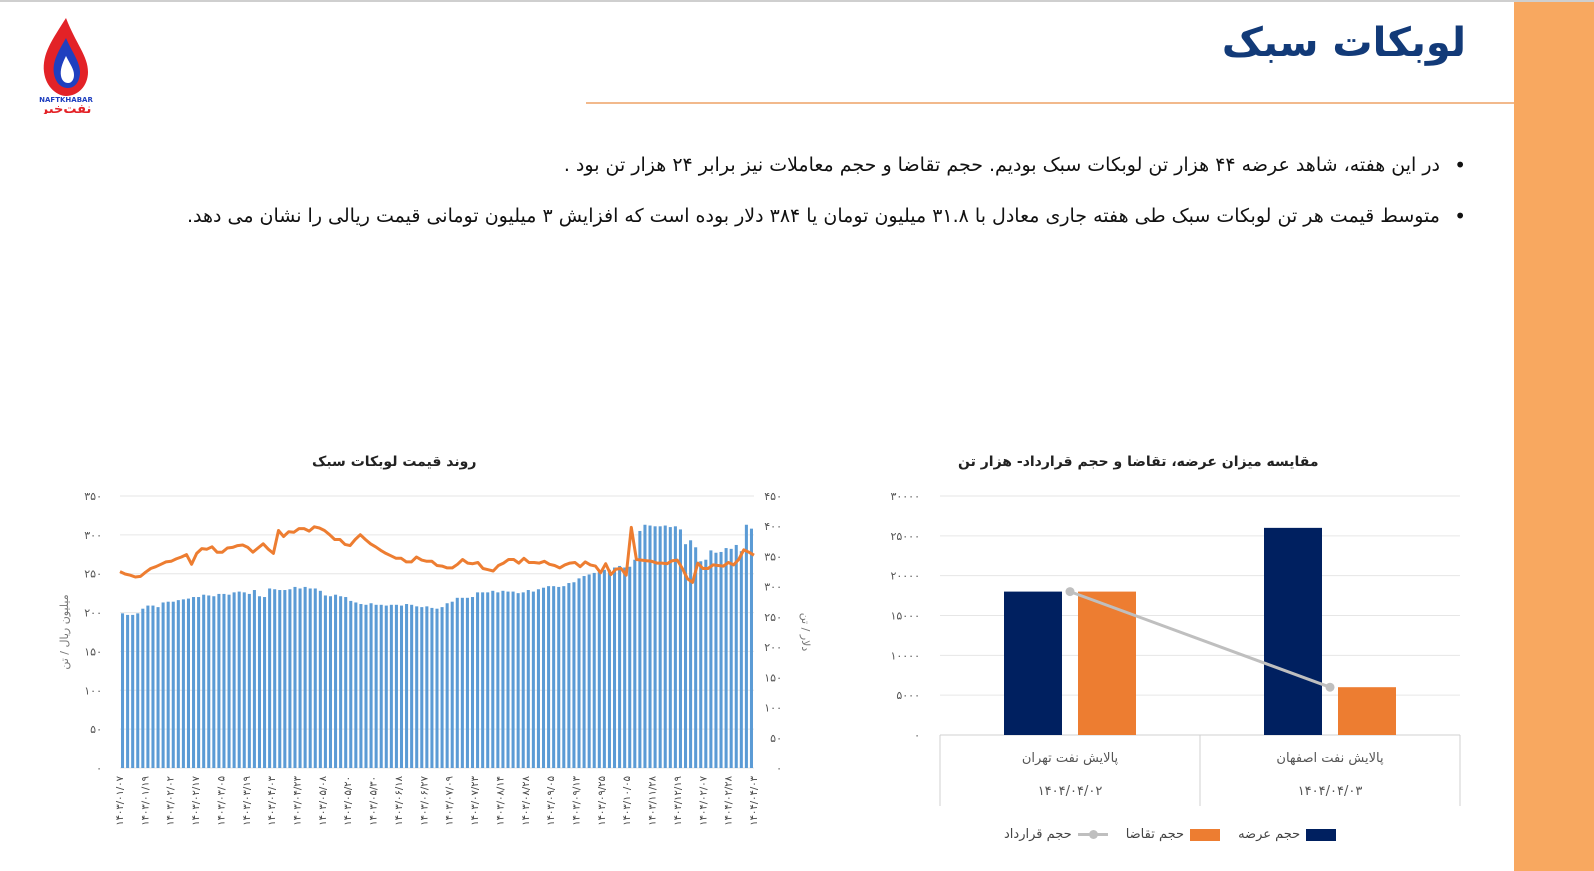  Describe the element at coordinates (99, 768) in the screenshot. I see `y-tick-label-left: ۰` at that location.